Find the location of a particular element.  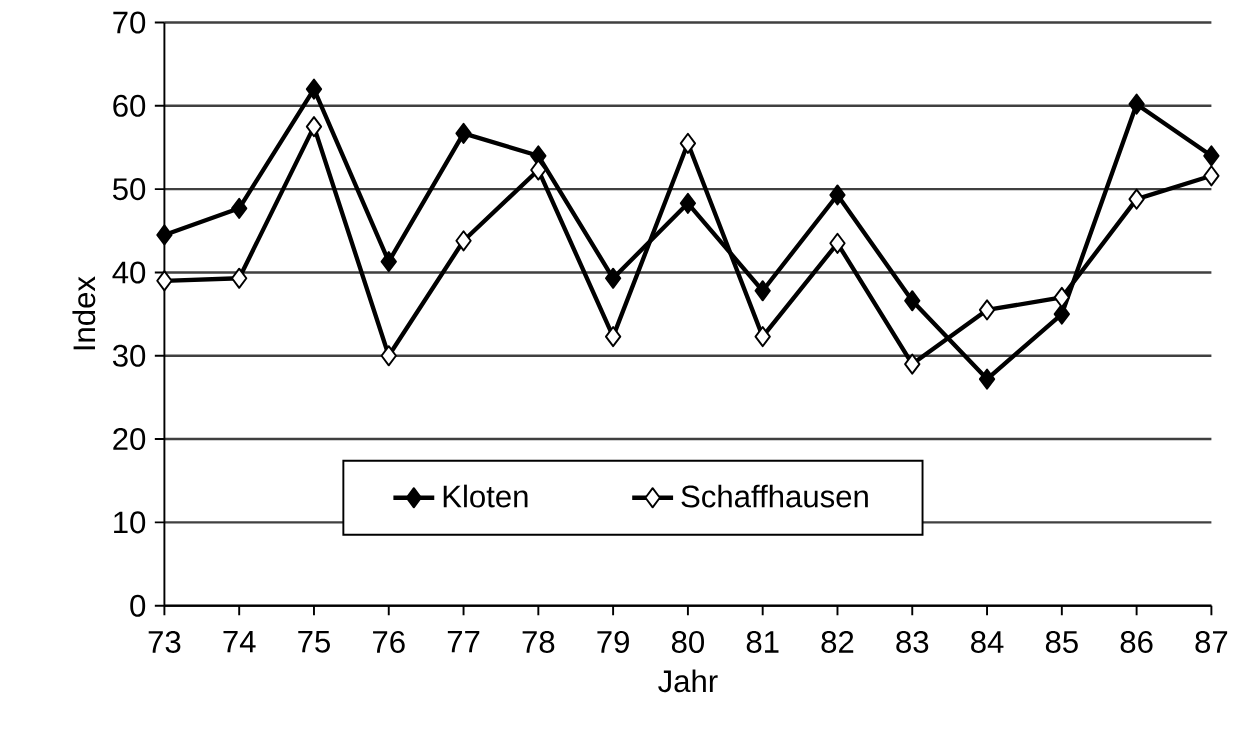

x-tick-label: 87 is located at coordinates (1211, 641).